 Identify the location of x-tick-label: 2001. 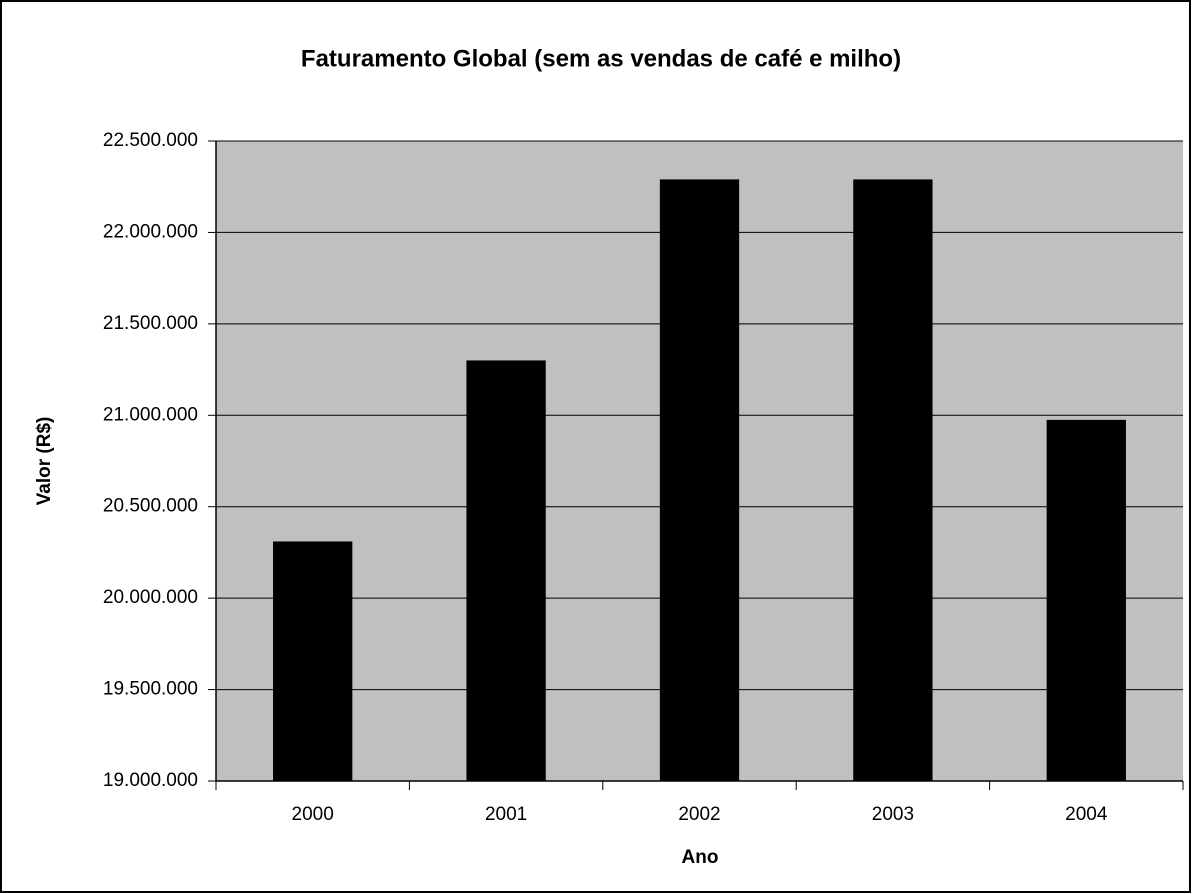
(506, 814).